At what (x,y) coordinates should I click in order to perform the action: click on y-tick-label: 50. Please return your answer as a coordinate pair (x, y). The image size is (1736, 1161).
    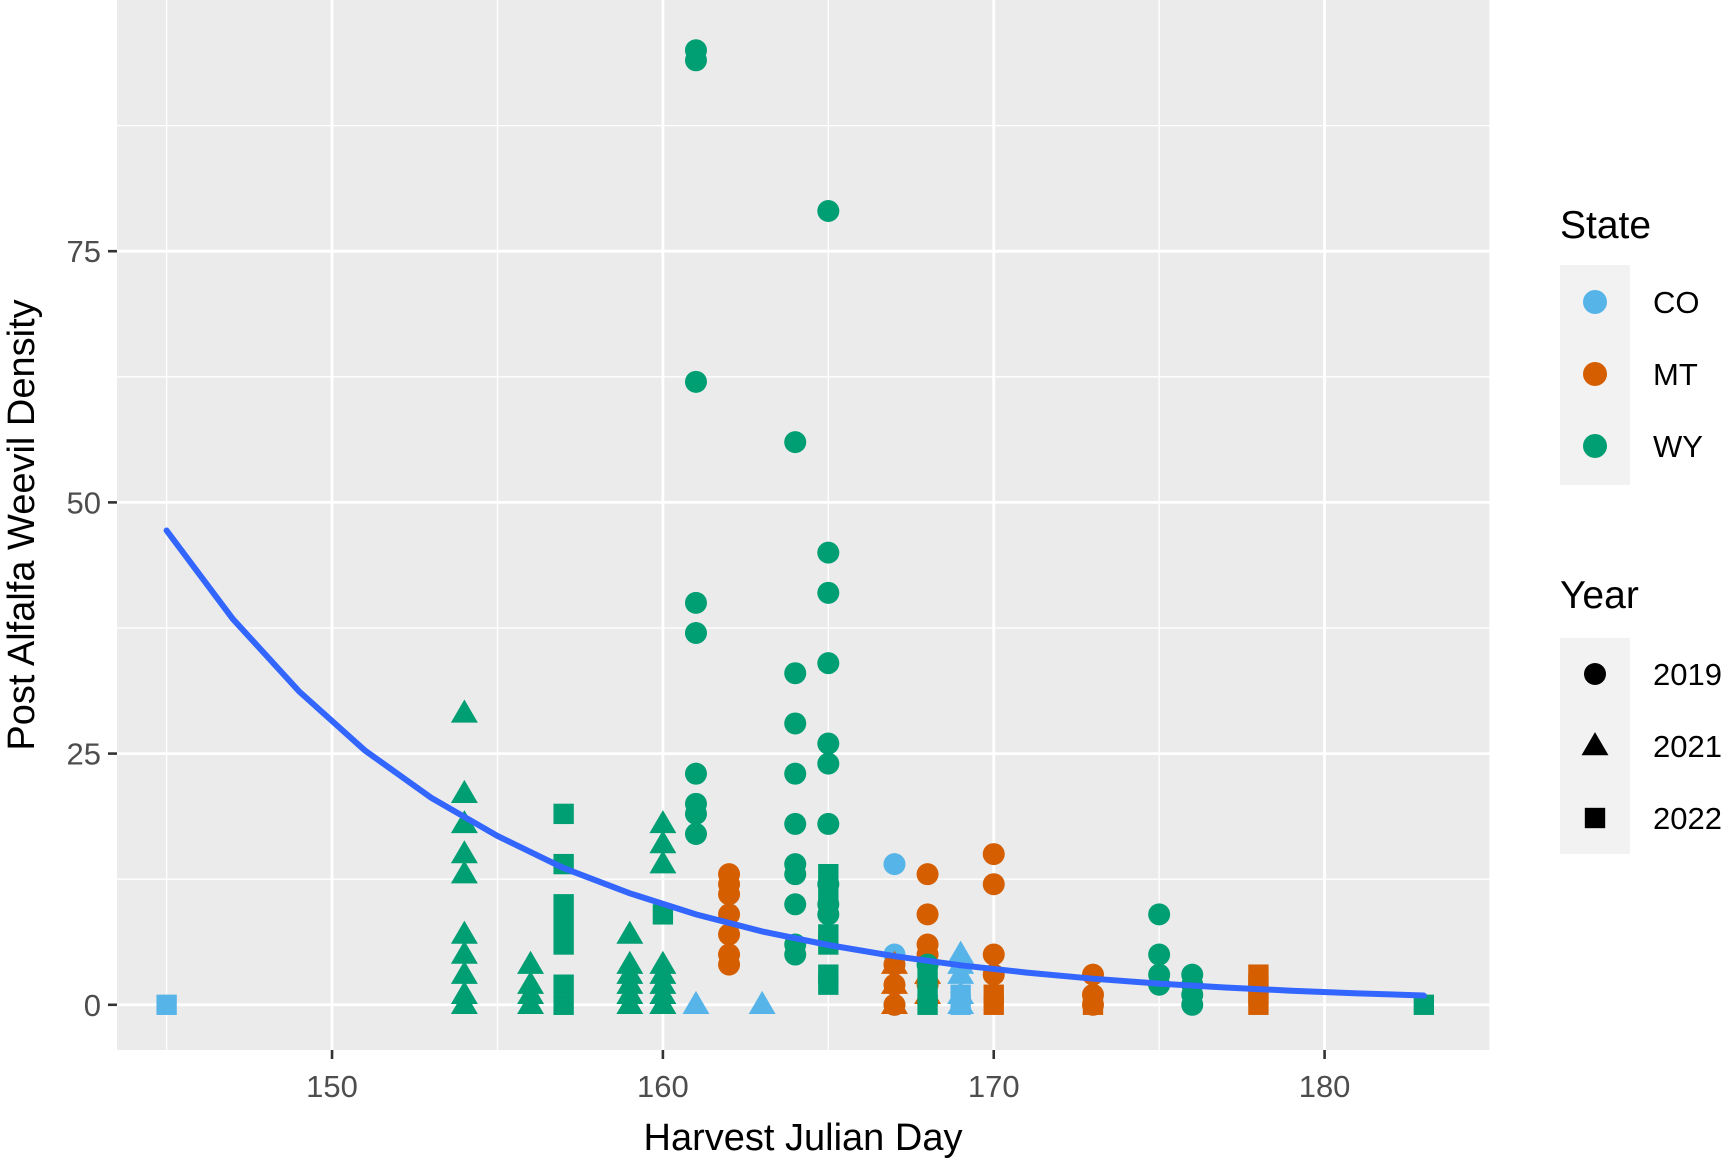
    Looking at the image, I should click on (84, 502).